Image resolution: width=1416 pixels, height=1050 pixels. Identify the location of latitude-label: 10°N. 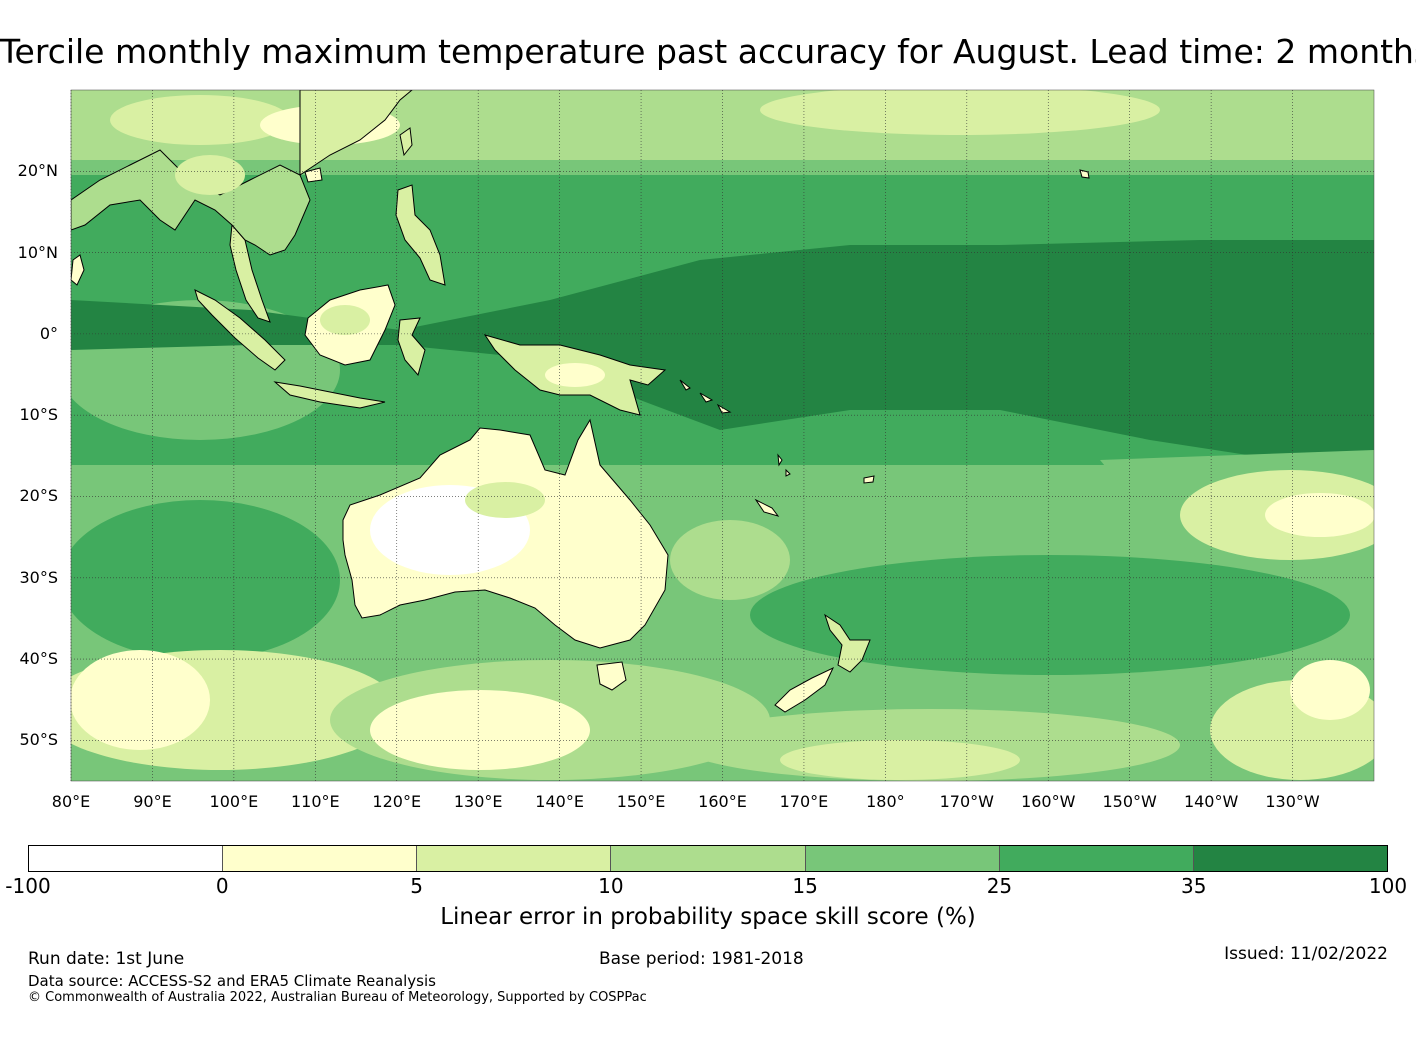
(37, 252).